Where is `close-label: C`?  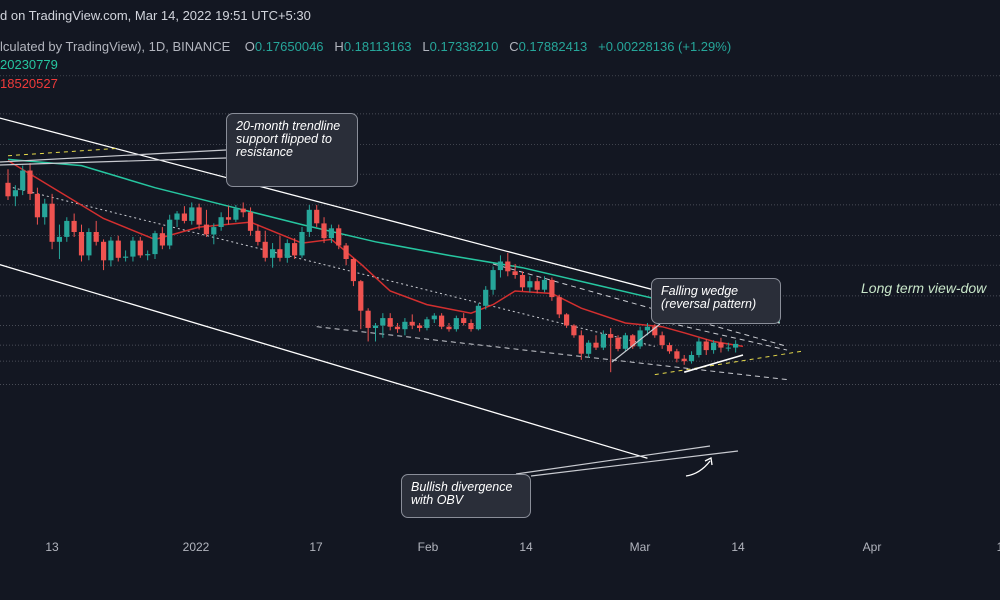 close-label: C is located at coordinates (514, 46).